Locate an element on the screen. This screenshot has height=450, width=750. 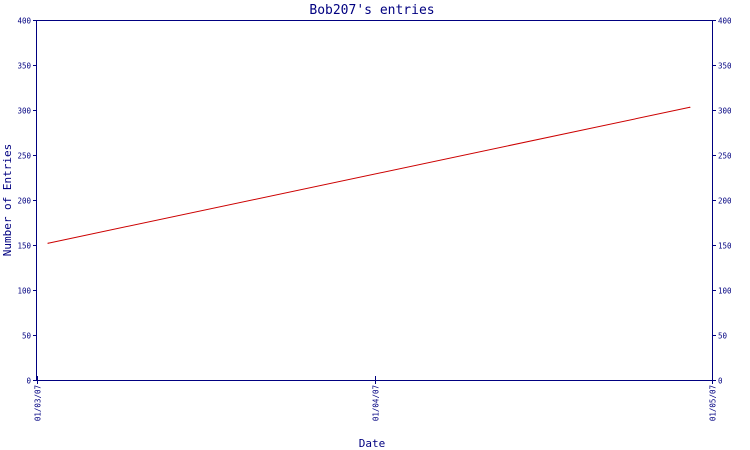
y-tick-label-left: 200 is located at coordinates (24, 201).